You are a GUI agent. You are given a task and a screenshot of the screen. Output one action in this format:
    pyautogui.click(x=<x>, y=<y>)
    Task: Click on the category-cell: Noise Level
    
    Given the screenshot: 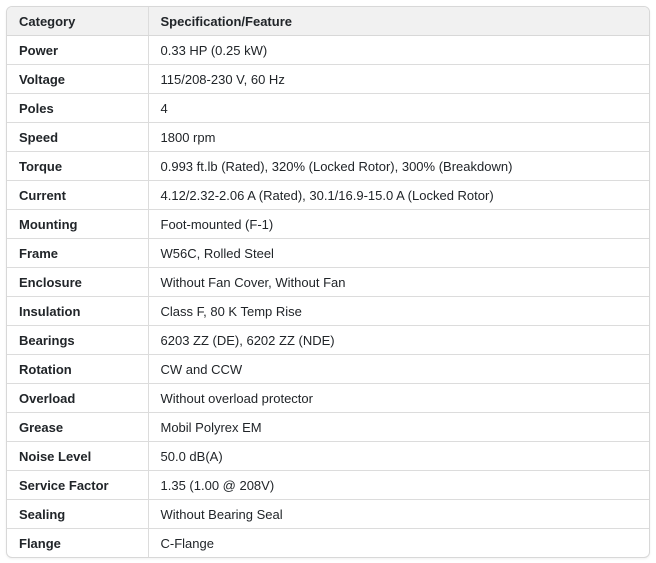 What is the action you would take?
    pyautogui.click(x=78, y=456)
    